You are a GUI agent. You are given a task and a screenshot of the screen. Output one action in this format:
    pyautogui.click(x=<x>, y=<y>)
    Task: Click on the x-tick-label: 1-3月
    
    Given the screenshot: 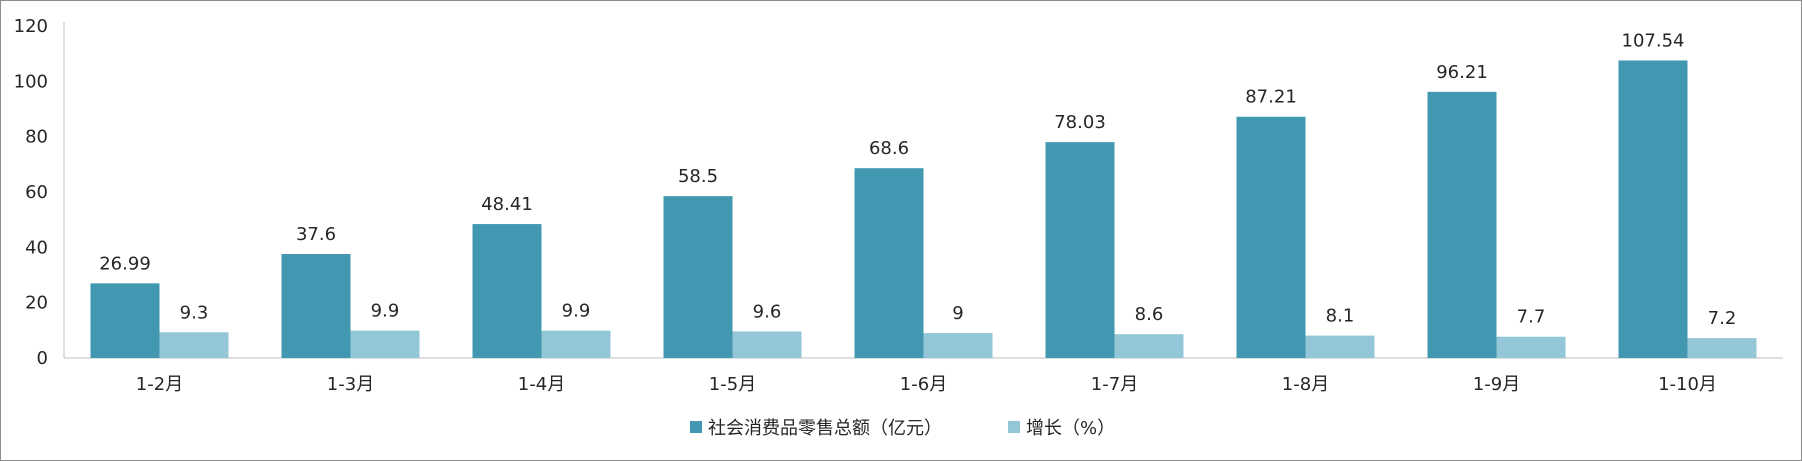 What is the action you would take?
    pyautogui.click(x=350, y=384)
    